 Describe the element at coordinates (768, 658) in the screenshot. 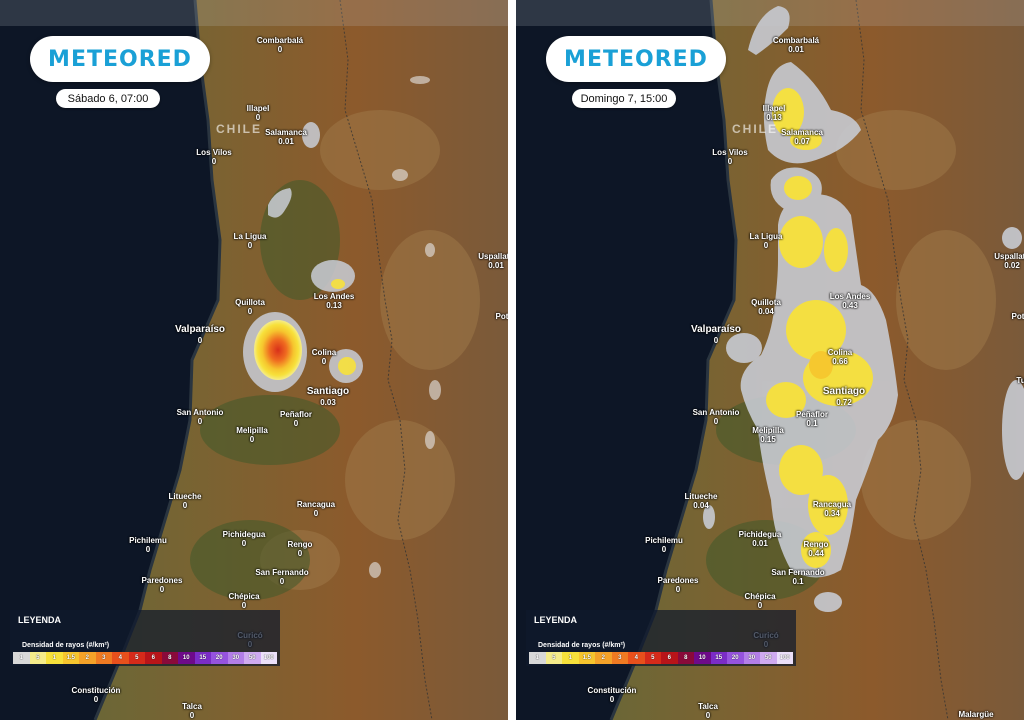

I see `legend-swatch: 50` at that location.